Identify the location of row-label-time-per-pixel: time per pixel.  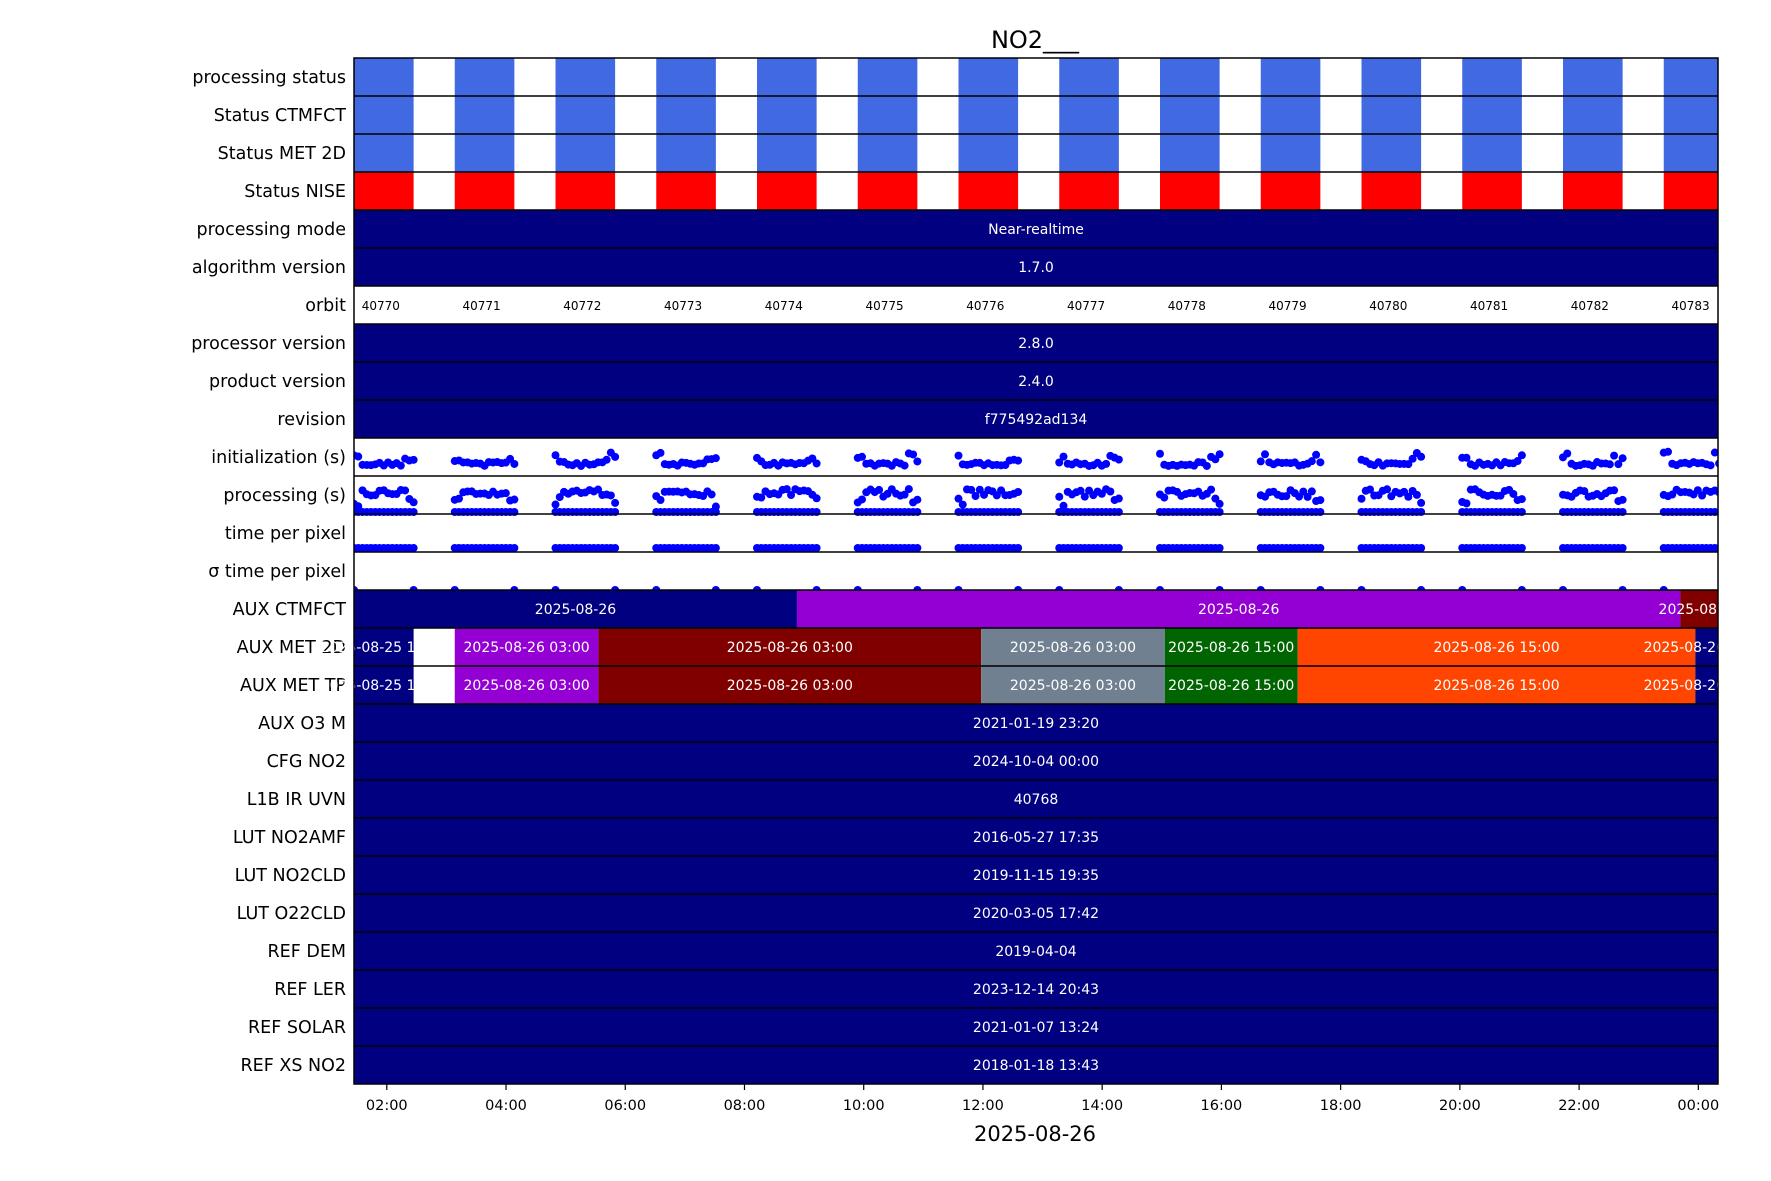
(285, 534).